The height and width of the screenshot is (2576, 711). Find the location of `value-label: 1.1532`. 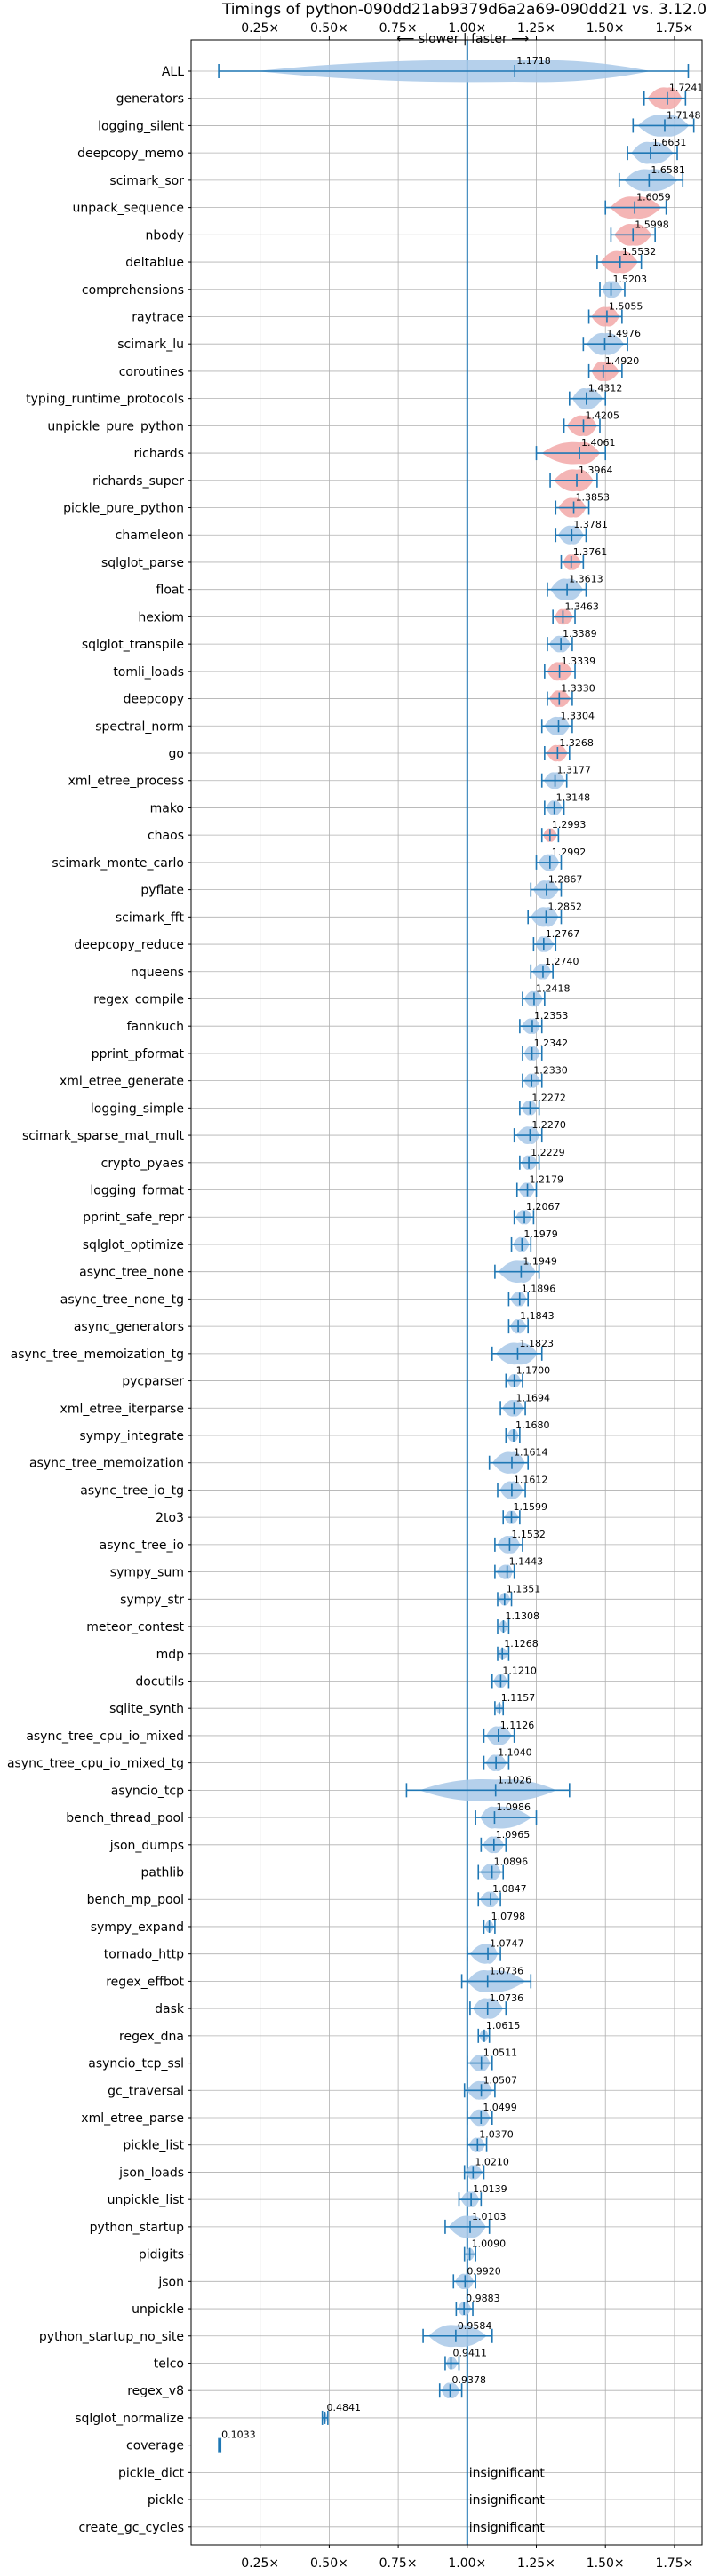

value-label: 1.1532 is located at coordinates (528, 1534).